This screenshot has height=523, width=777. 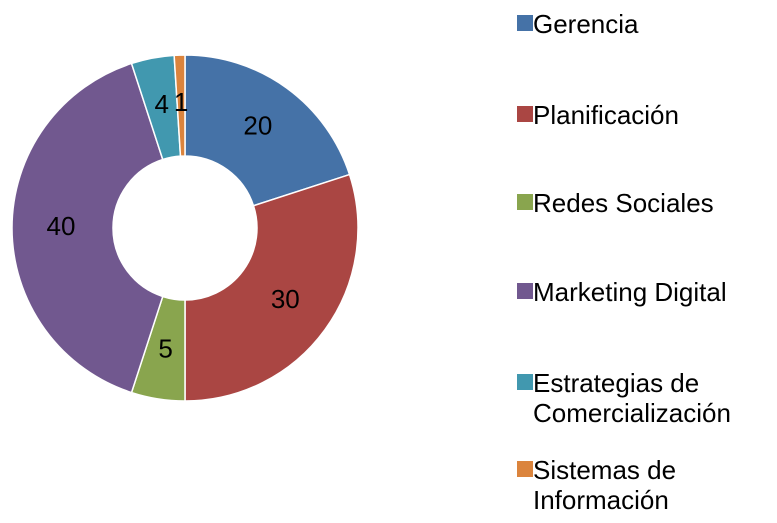 I want to click on data-label: 30, so click(x=285, y=299).